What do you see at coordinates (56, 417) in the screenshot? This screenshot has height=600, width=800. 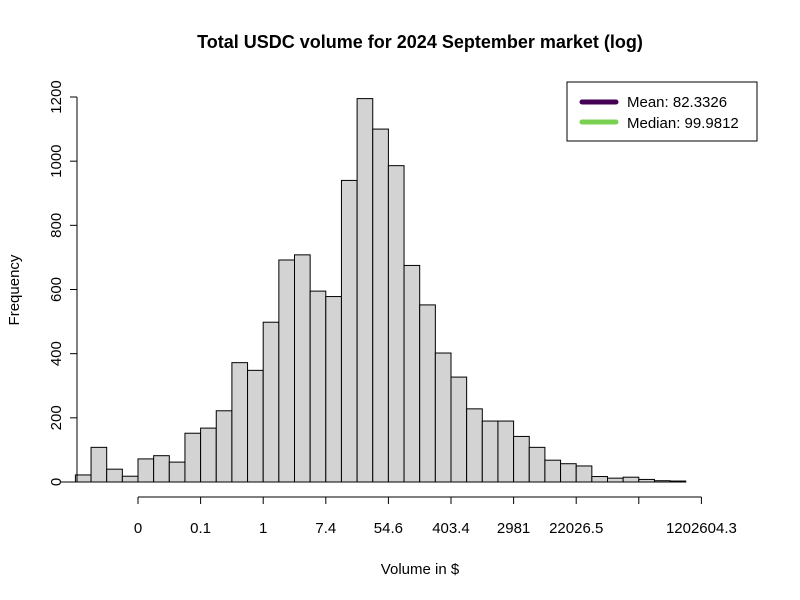 I see `y-tick-label: 200` at bounding box center [56, 417].